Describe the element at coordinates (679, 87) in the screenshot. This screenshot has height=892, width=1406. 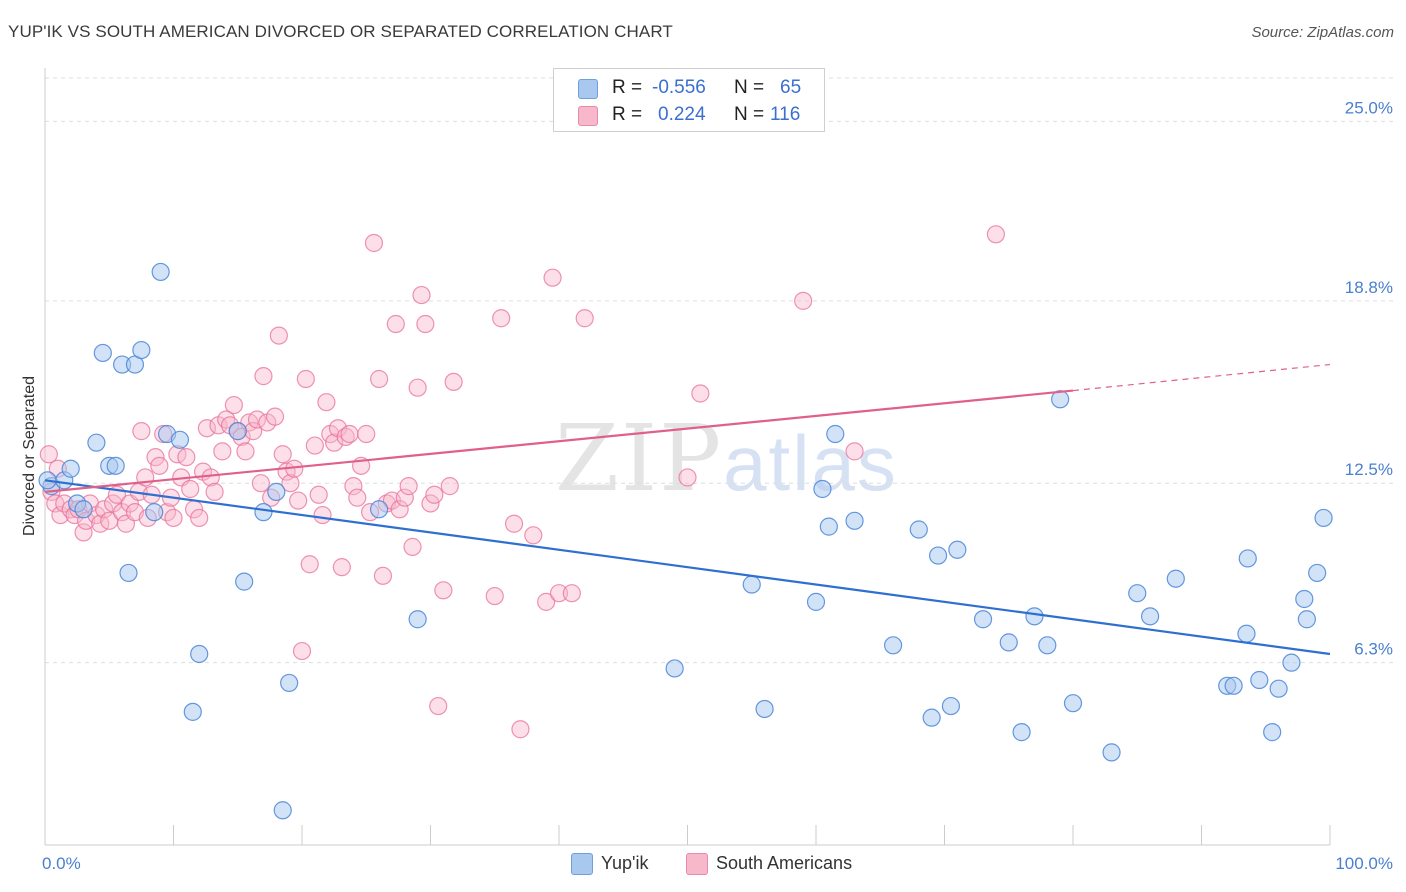
I see `r-value: -0.556` at that location.